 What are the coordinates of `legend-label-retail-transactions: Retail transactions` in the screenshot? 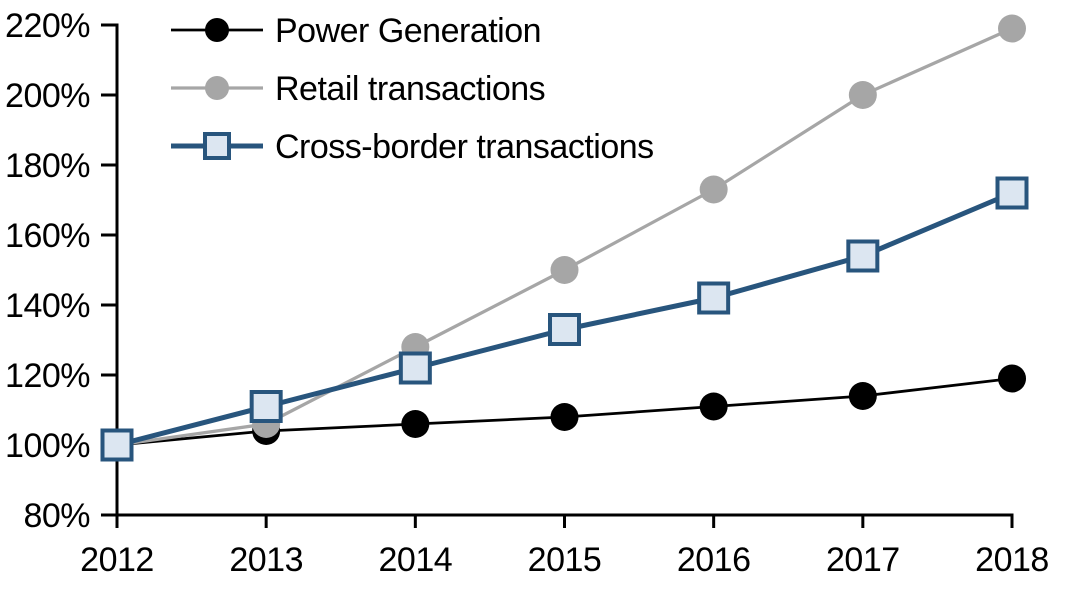 It's located at (410, 89).